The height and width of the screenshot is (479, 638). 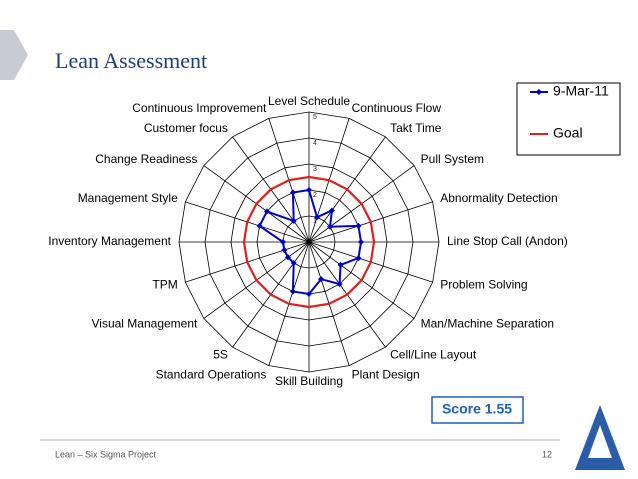 What do you see at coordinates (131, 60) in the screenshot?
I see `slide-title: Lean Assessment` at bounding box center [131, 60].